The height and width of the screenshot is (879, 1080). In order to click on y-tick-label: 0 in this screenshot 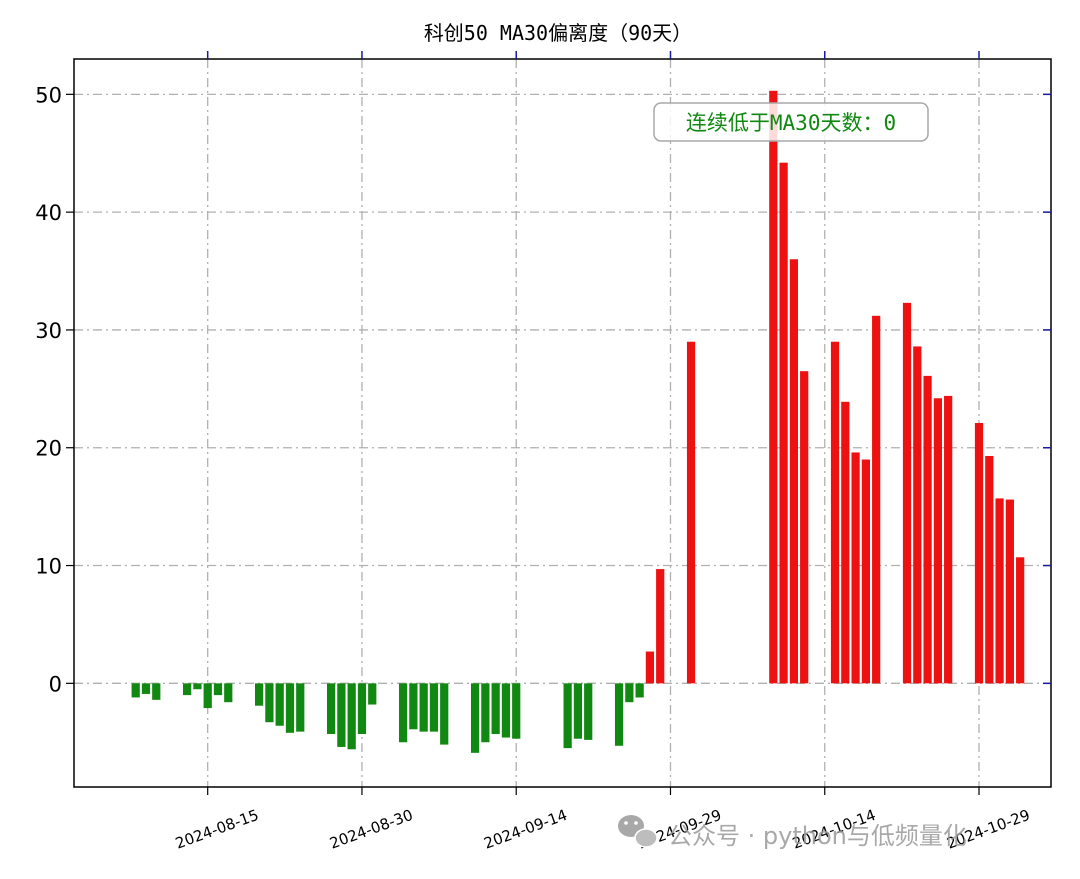, I will do `click(55, 684)`.